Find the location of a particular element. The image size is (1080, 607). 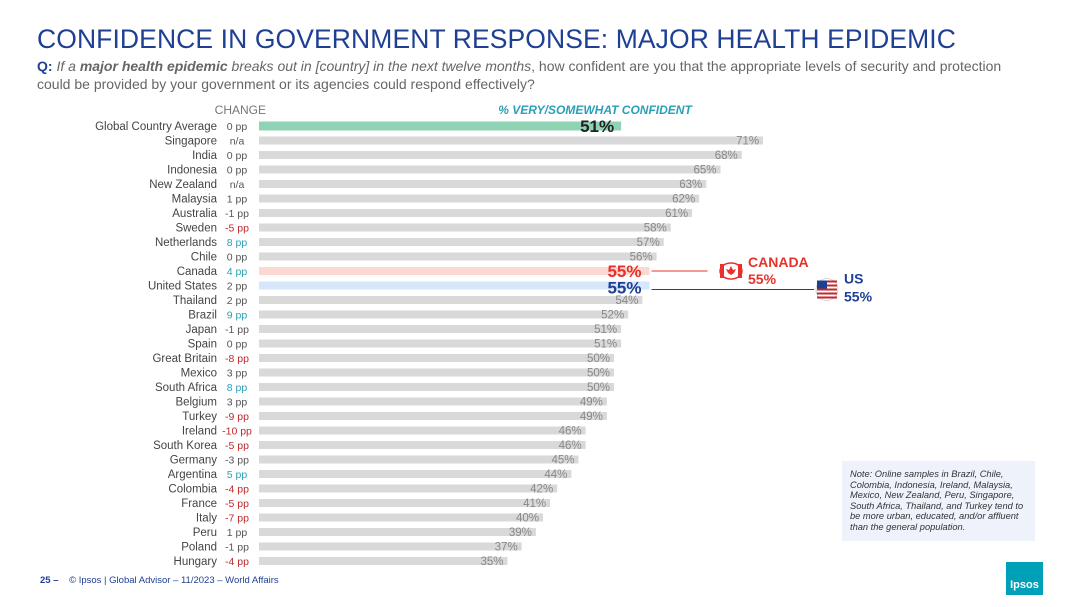

canada-flag-band-left is located at coordinates (722, 271).